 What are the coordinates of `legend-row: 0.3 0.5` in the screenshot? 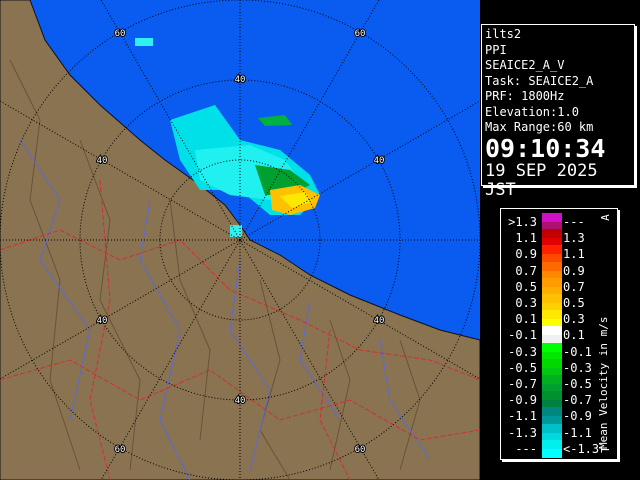 It's located at (559, 303).